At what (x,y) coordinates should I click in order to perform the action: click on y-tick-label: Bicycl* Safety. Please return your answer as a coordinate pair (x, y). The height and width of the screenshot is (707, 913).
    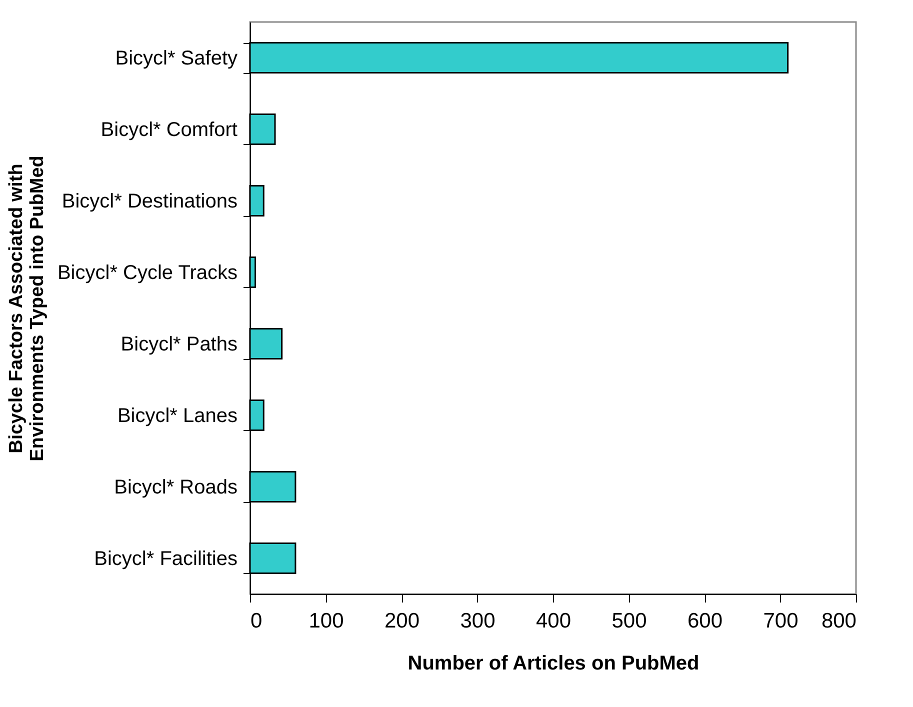
    Looking at the image, I should click on (176, 58).